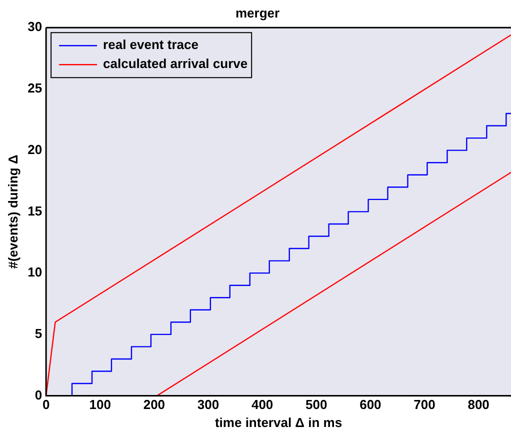 The height and width of the screenshot is (435, 511). What do you see at coordinates (35, 272) in the screenshot?
I see `y-tick-label: 10` at bounding box center [35, 272].